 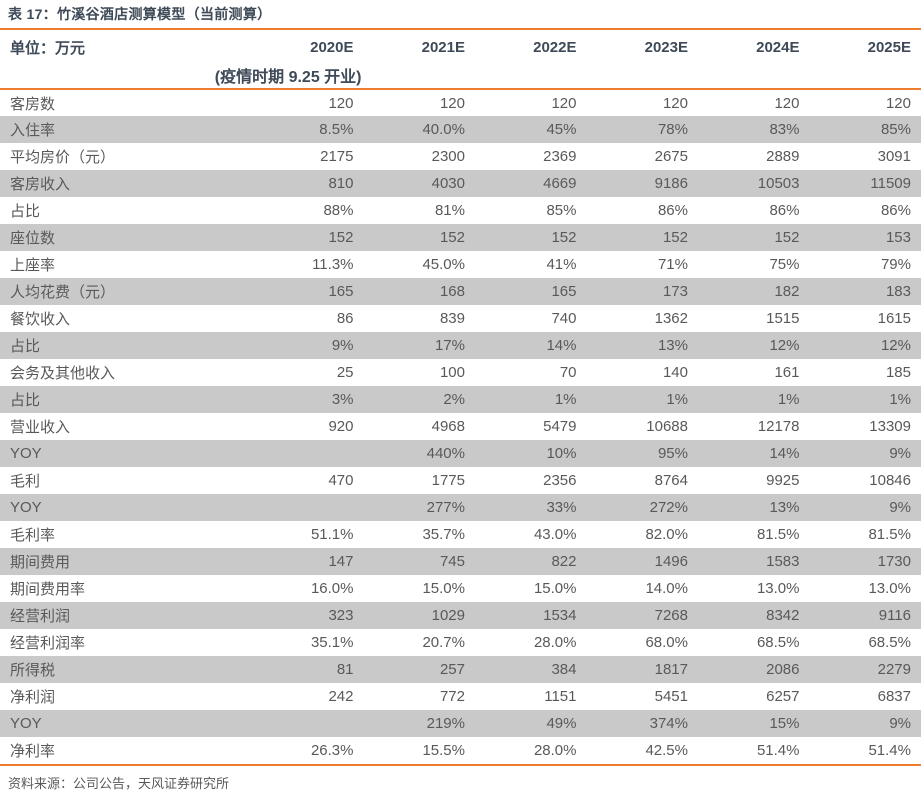 I want to click on cell-value: 10688, so click(x=643, y=426).